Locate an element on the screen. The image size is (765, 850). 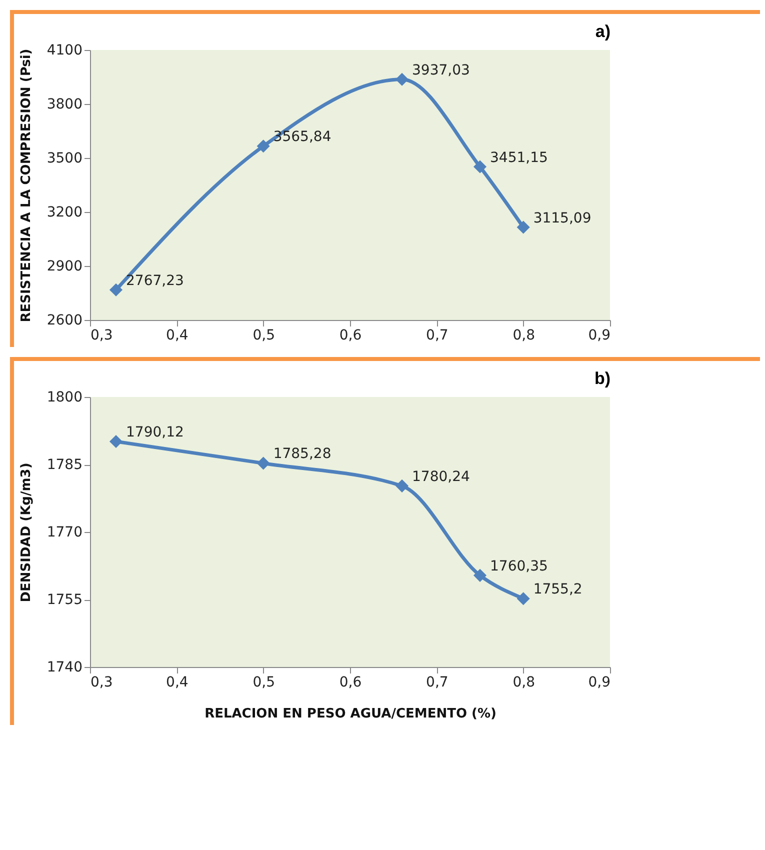
data-label: 3451,15 is located at coordinates (519, 158).